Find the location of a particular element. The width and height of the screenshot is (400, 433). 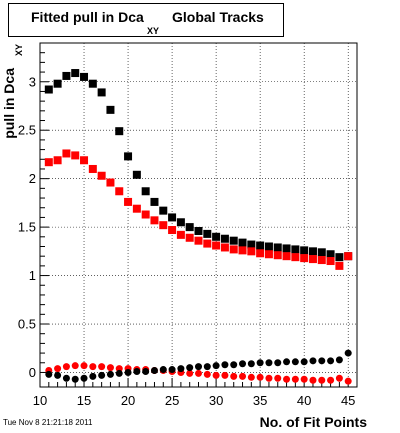

x-tick-label: 20 is located at coordinates (128, 400).